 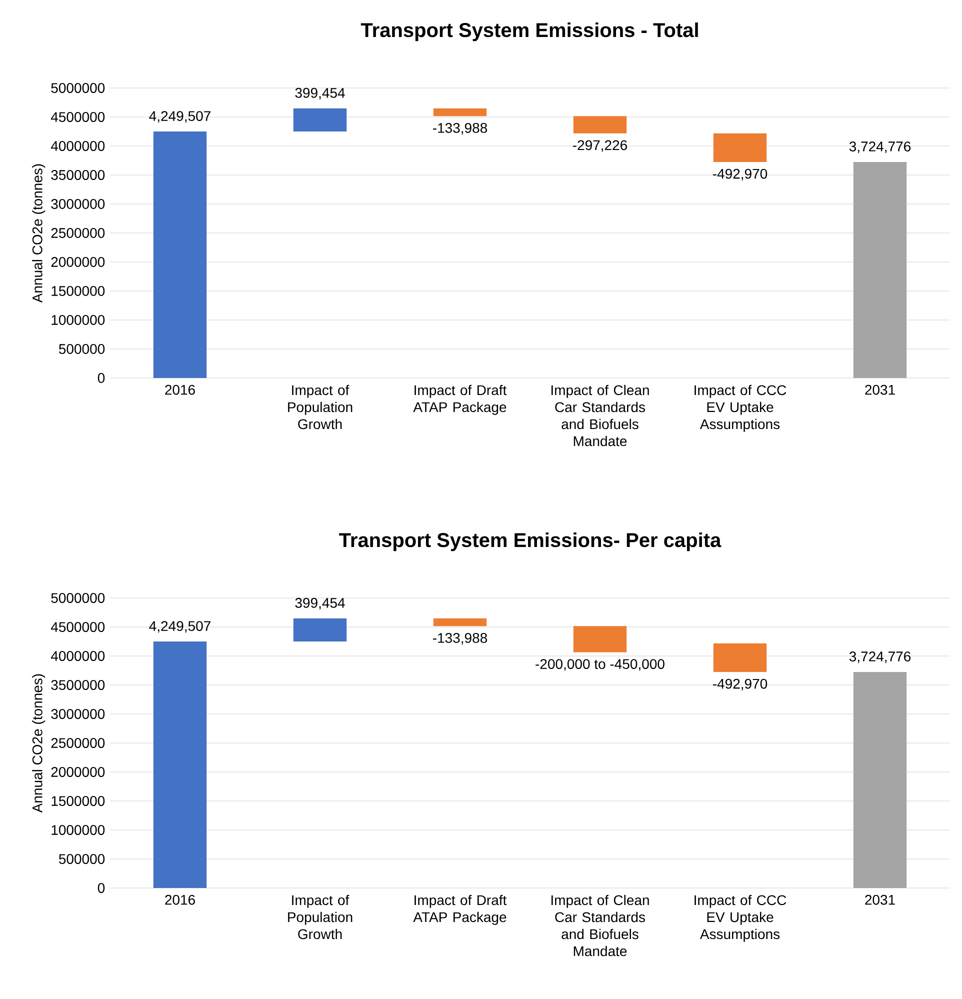 I want to click on chart-title: Transport System Emissions - Total, so click(x=529, y=32).